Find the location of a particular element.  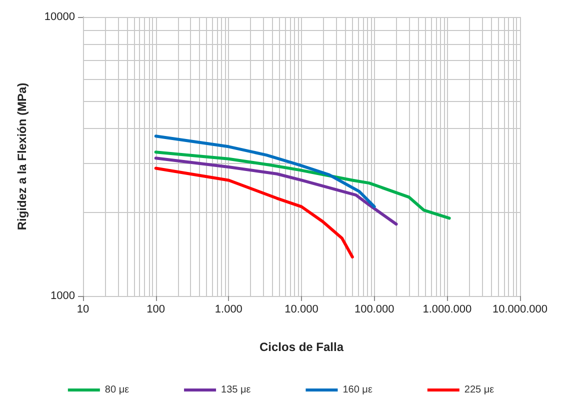

y-tick-label: 1000 is located at coordinates (62, 296).